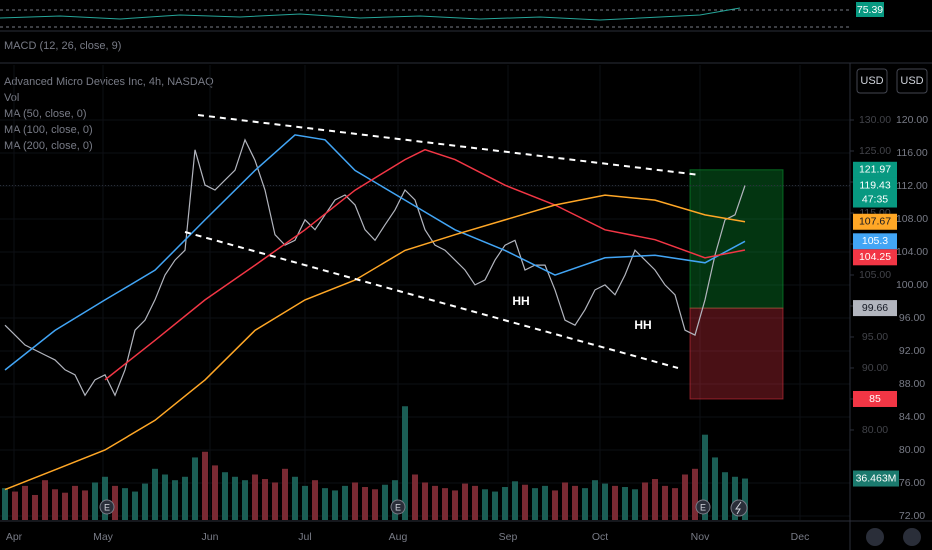 The width and height of the screenshot is (932, 550). What do you see at coordinates (875, 120) in the screenshot?
I see `y-tick-label: 130.00` at bounding box center [875, 120].